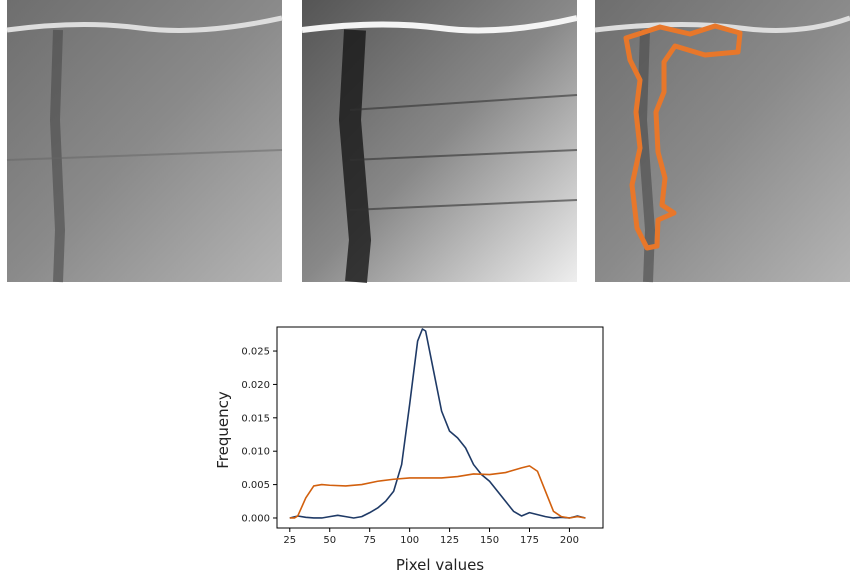  I want to click on x-tick-label: 100, so click(409, 540).